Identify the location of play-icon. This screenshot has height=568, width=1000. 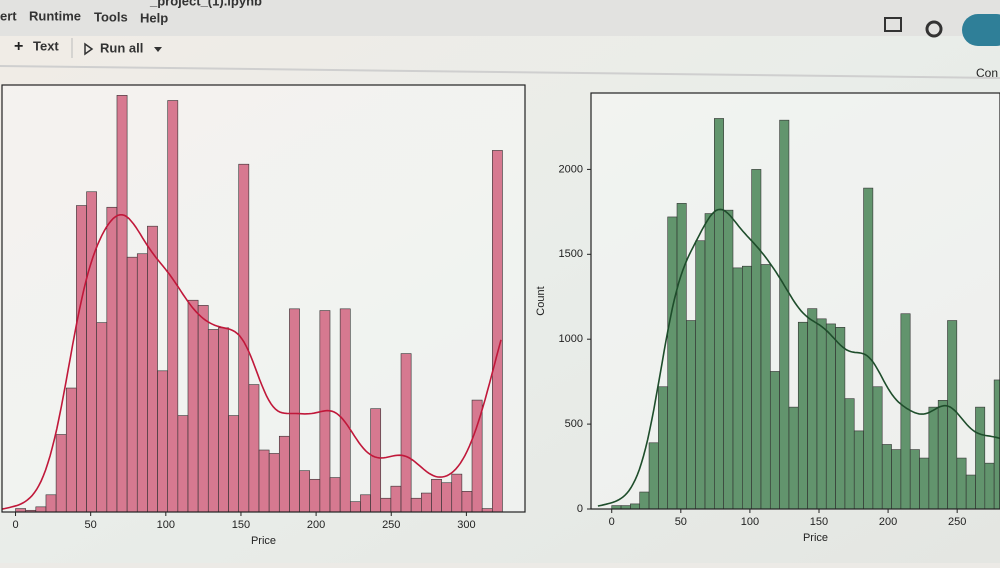
(89, 49).